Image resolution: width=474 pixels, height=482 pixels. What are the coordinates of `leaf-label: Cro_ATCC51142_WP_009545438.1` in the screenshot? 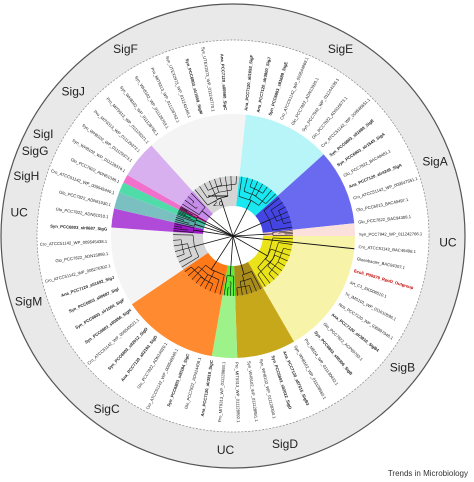 It's located at (74, 243).